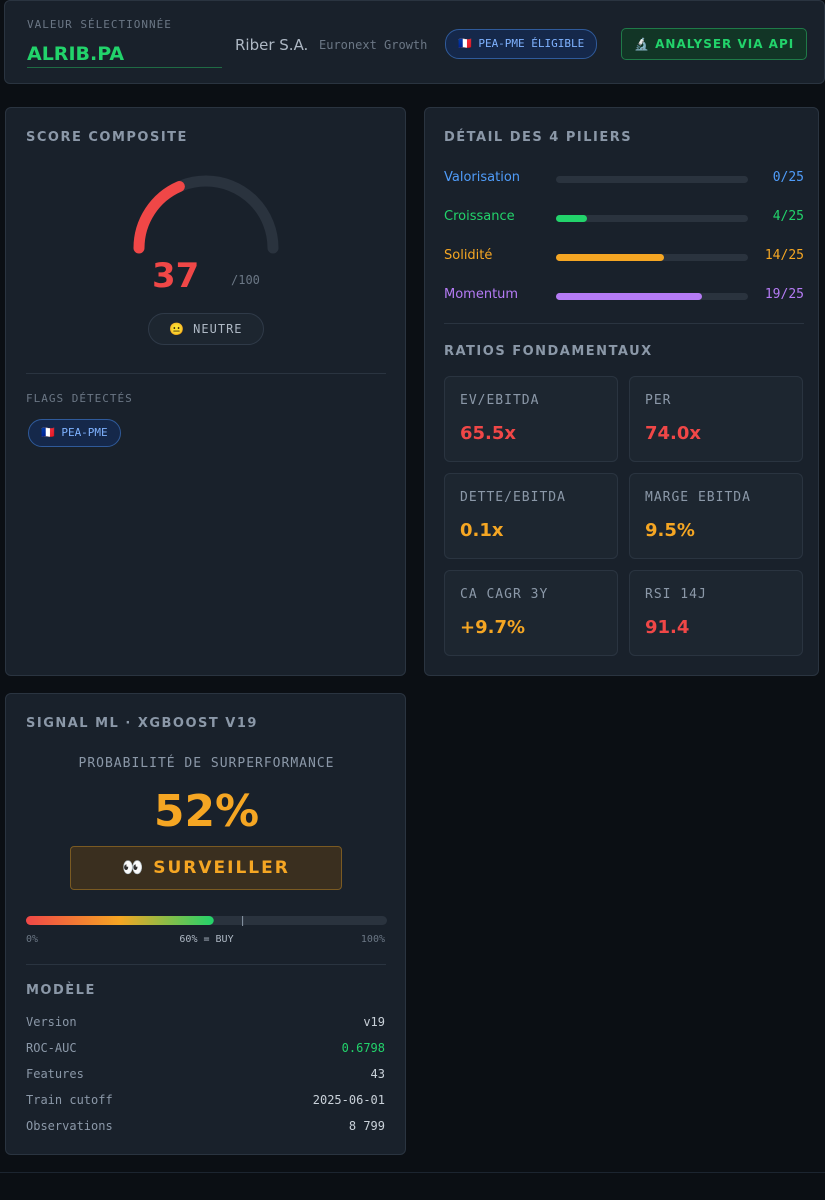  What do you see at coordinates (513, 497) in the screenshot?
I see `ratio-label: DETTE/EBITDA` at bounding box center [513, 497].